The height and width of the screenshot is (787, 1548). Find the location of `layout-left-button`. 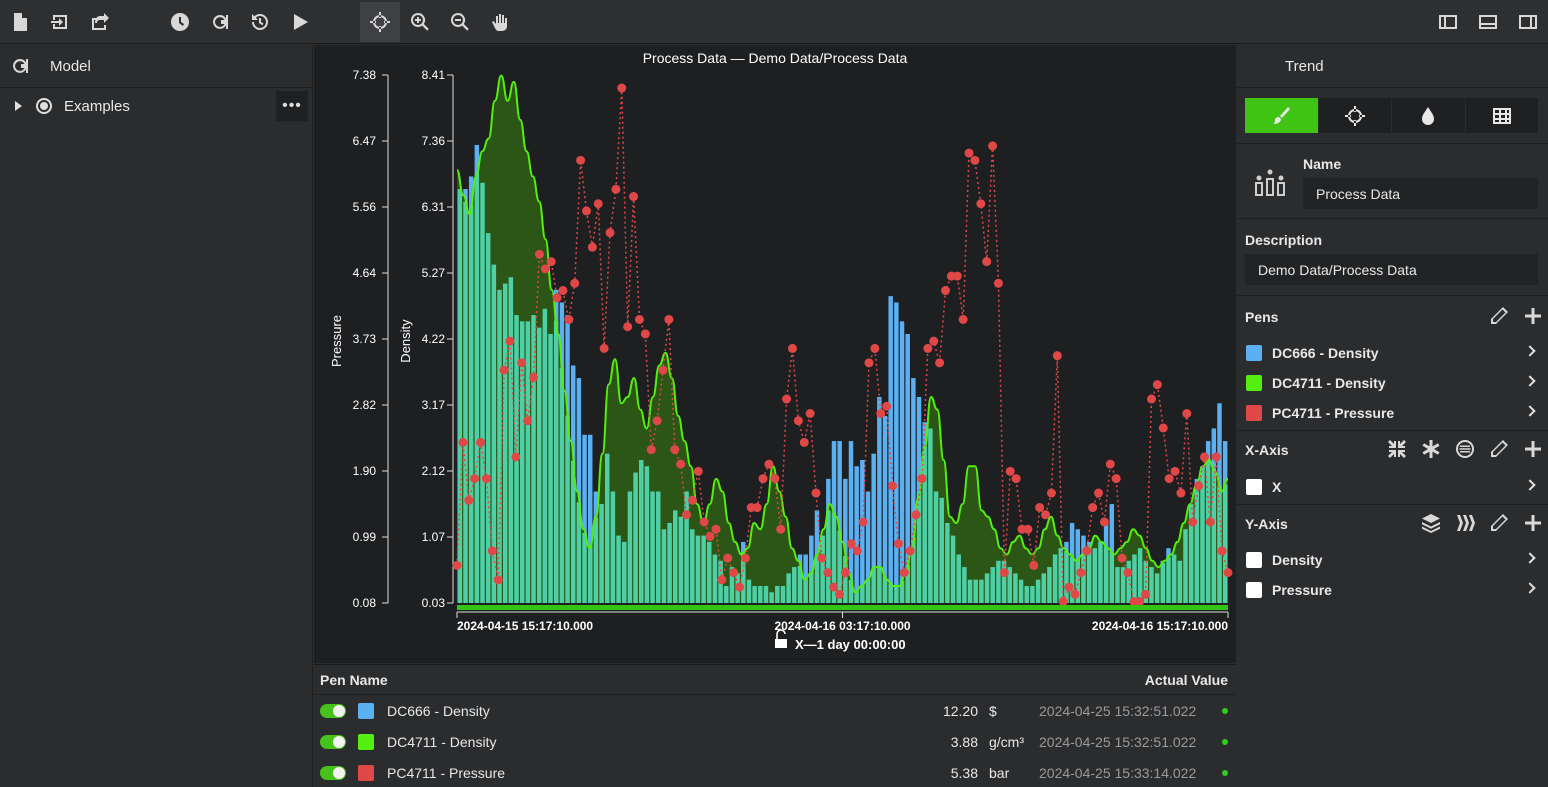

layout-left-button is located at coordinates (1448, 22).